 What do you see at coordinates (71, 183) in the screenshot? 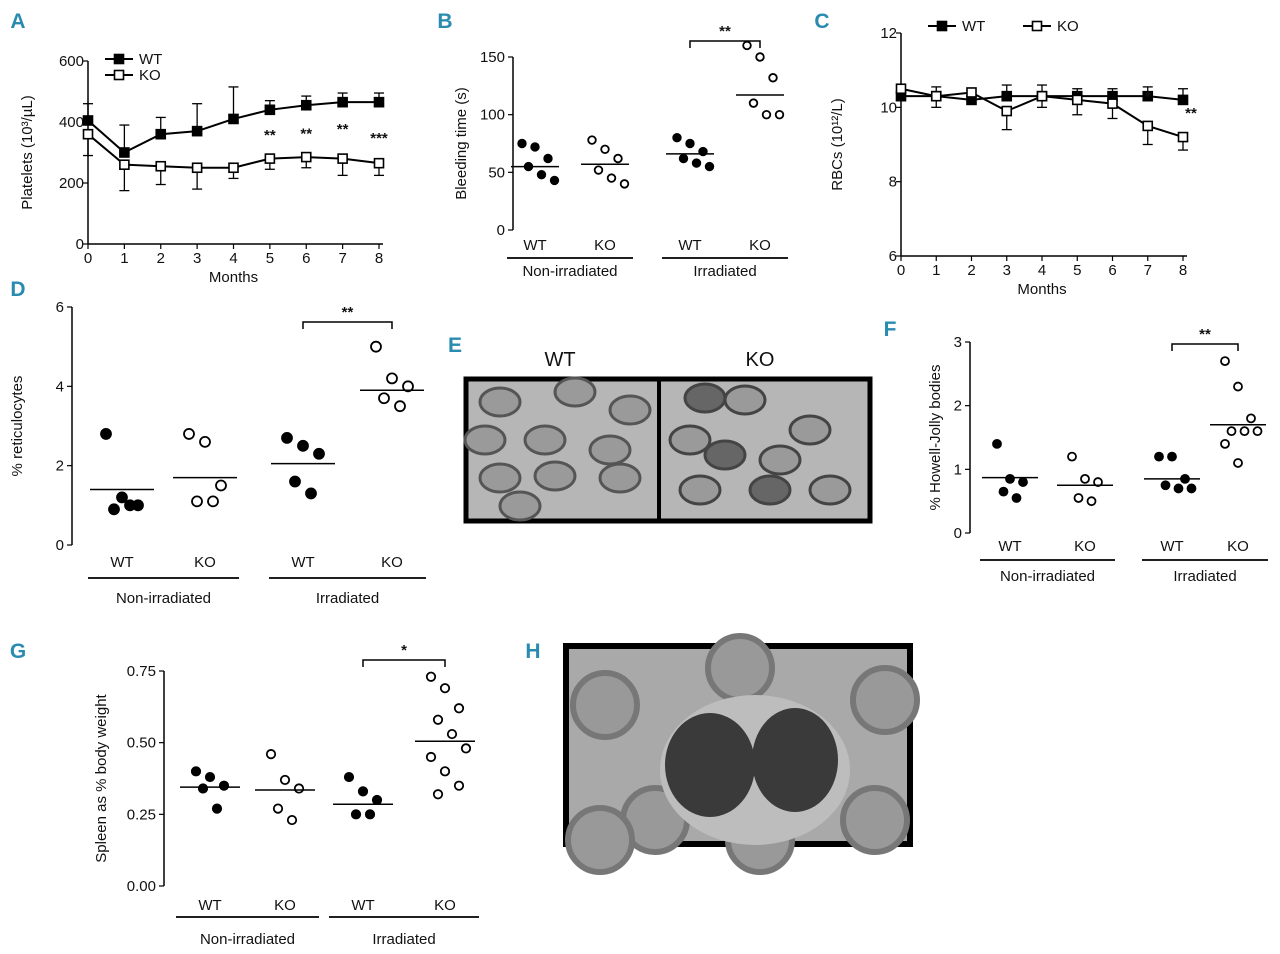
I see `y-tick-label: 200` at bounding box center [71, 183].